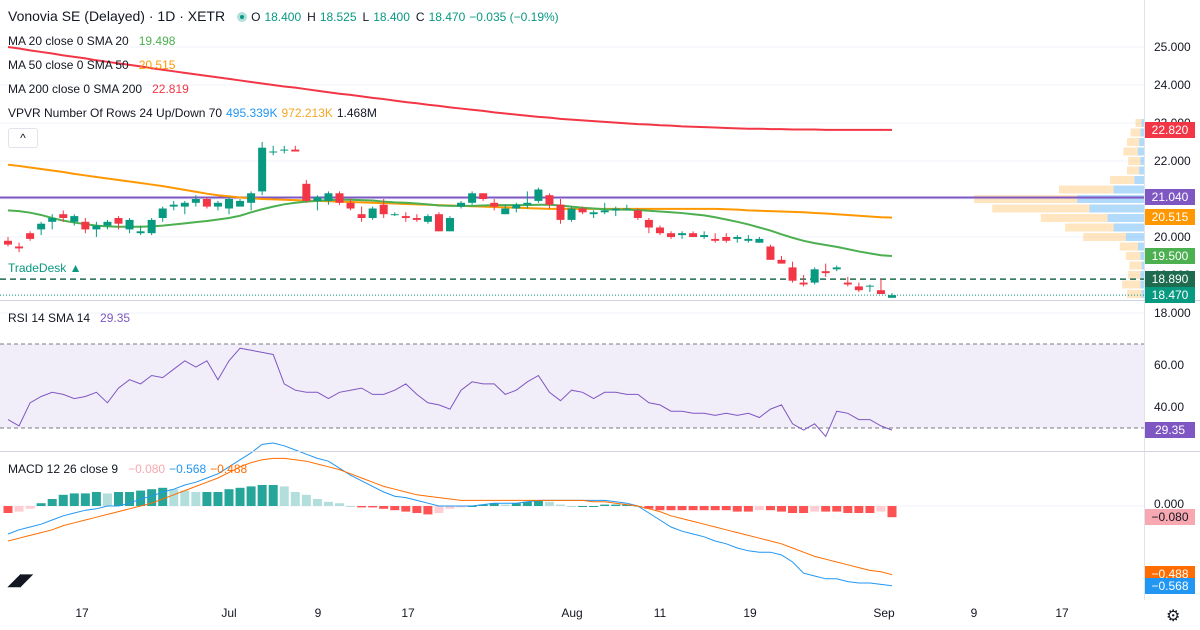 The image size is (1200, 630). What do you see at coordinates (1172, 313) in the screenshot?
I see `price-tick-label: 18.000` at bounding box center [1172, 313].